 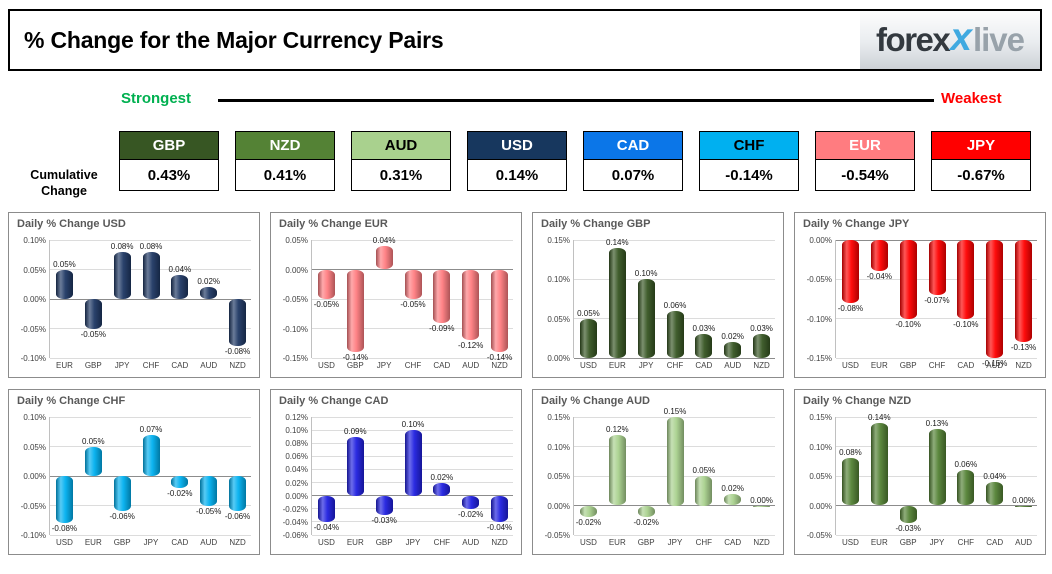 I want to click on x-category-label: AUD, so click(x=995, y=365).